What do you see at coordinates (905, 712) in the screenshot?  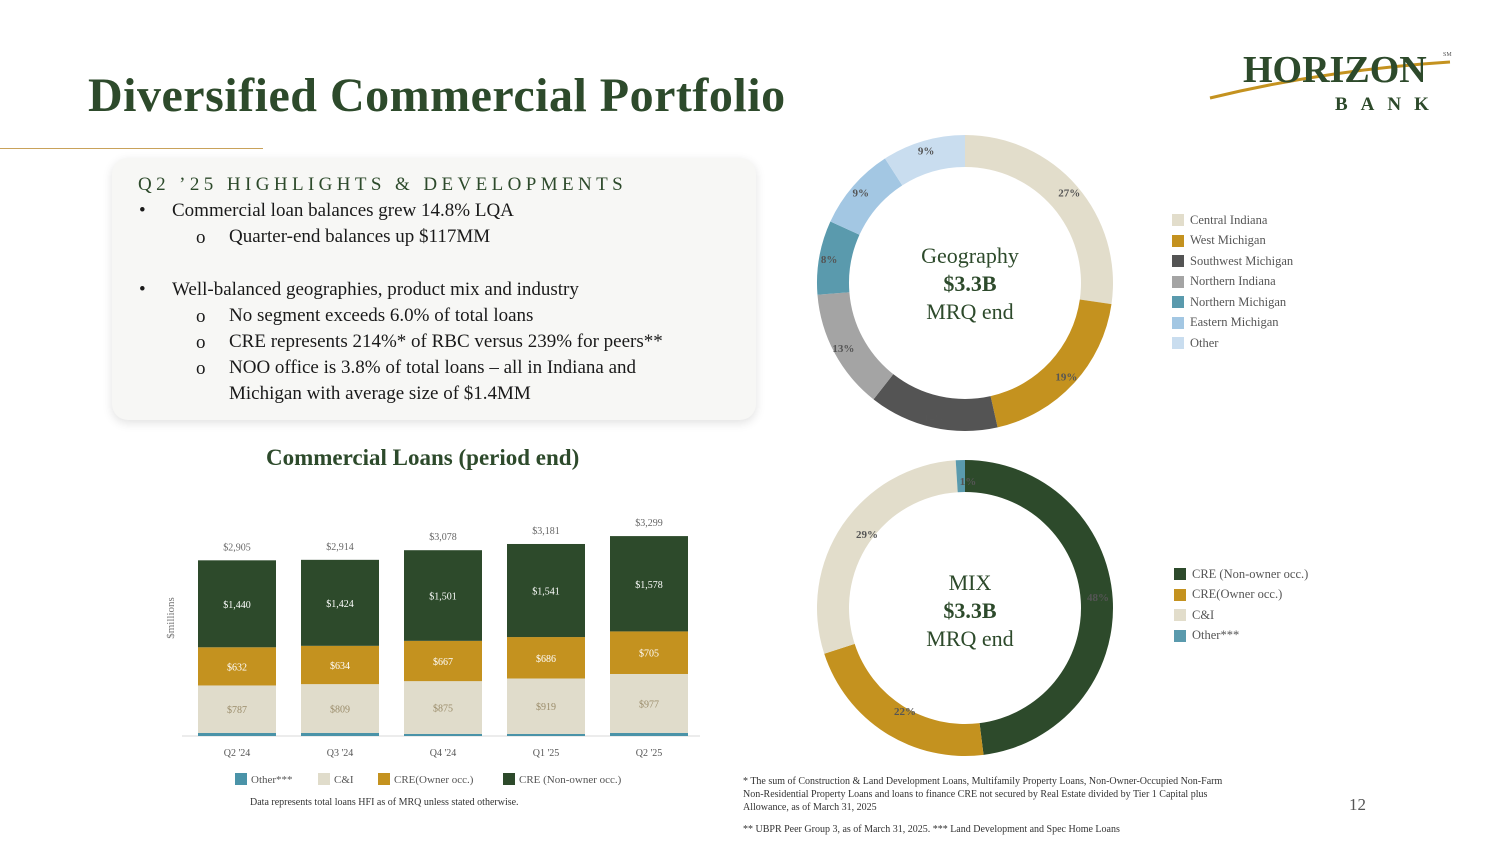 I see `slice-label: 22%` at bounding box center [905, 712].